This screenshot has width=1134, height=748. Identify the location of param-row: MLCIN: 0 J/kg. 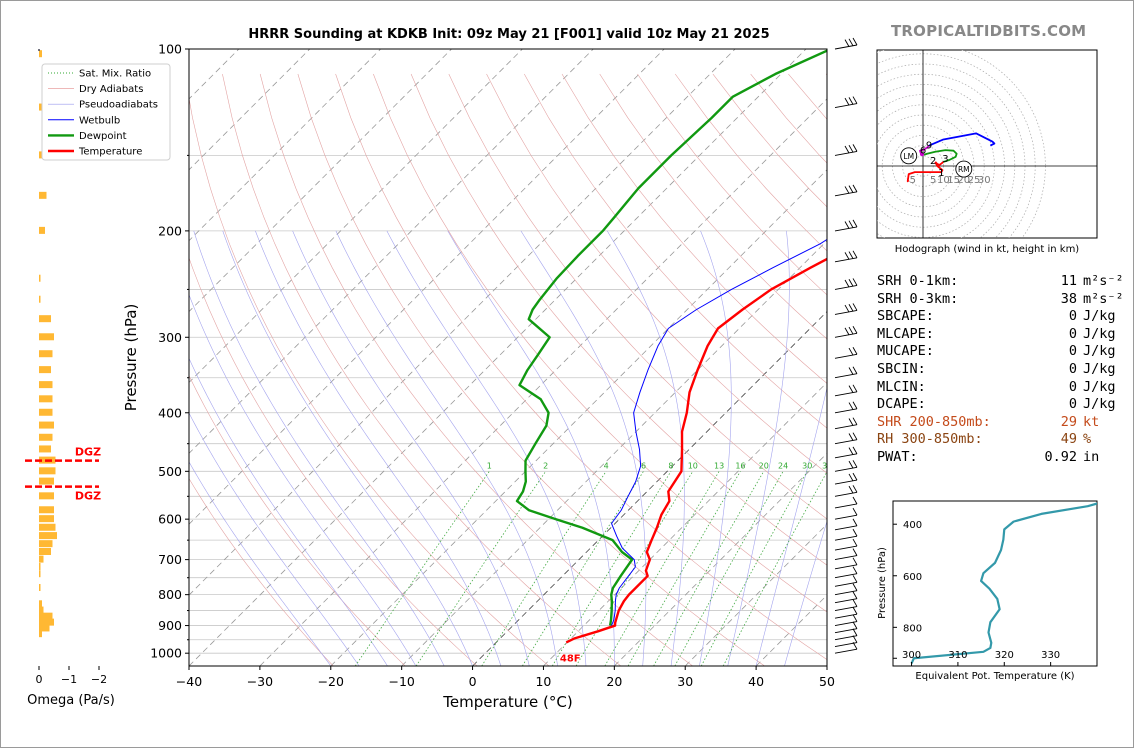
(997, 388).